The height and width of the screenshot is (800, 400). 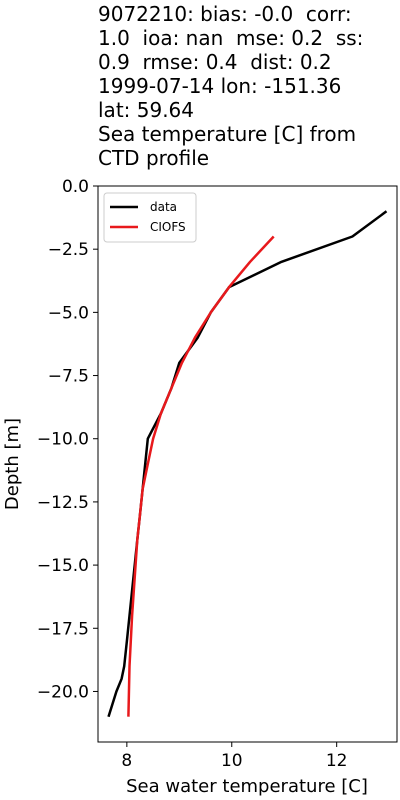 I want to click on y-tick-label: 0.0, so click(x=75, y=187).